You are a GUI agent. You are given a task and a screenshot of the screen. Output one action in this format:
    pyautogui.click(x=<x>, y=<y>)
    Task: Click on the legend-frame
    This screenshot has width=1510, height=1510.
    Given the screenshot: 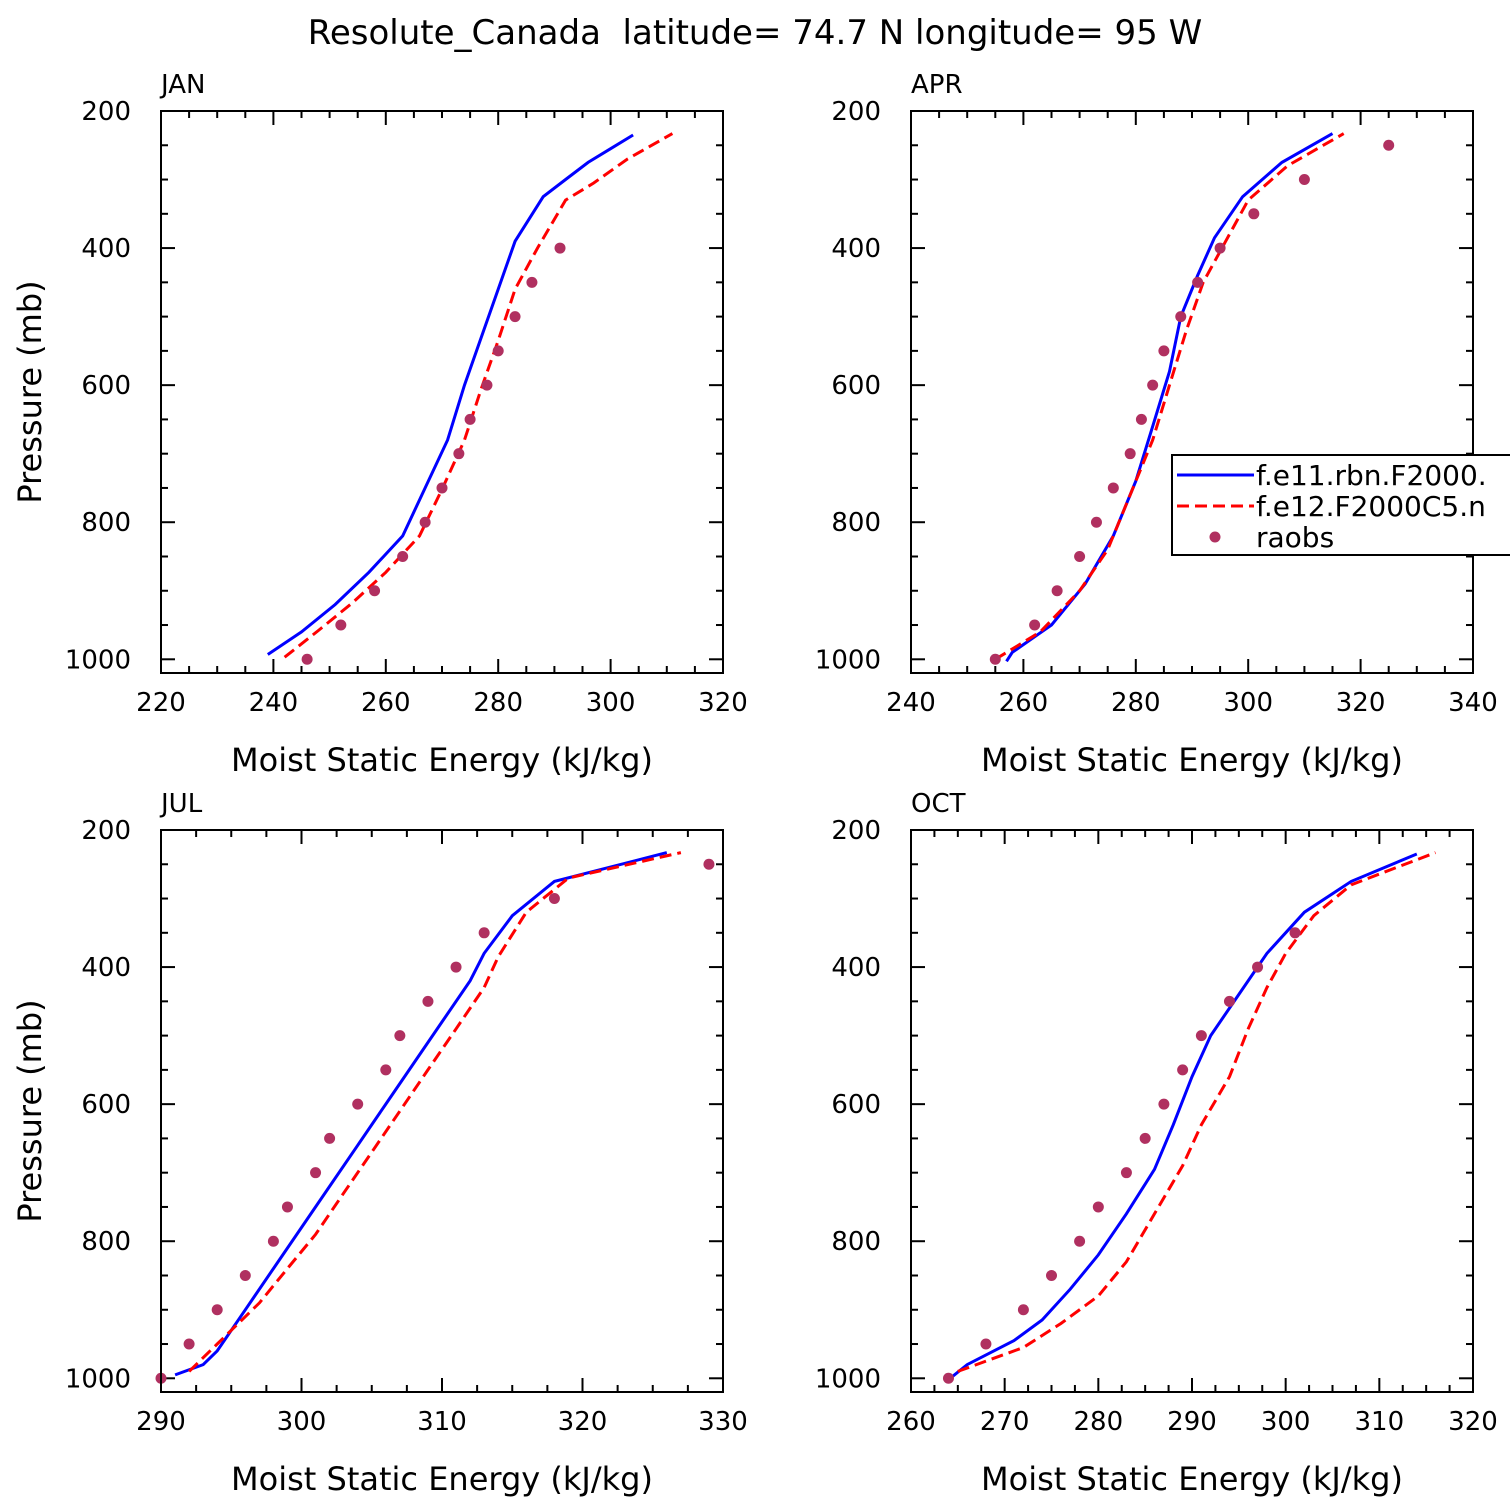 What is the action you would take?
    pyautogui.click(x=1340, y=505)
    